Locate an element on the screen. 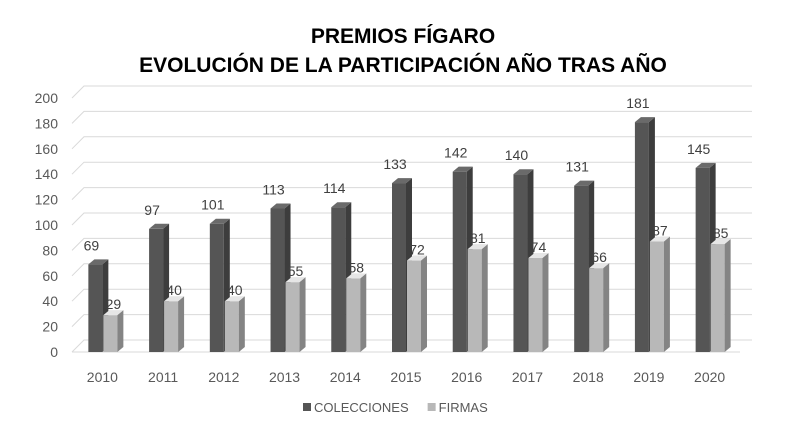  bar-firmas-2011: 40 is located at coordinates (174, 317).